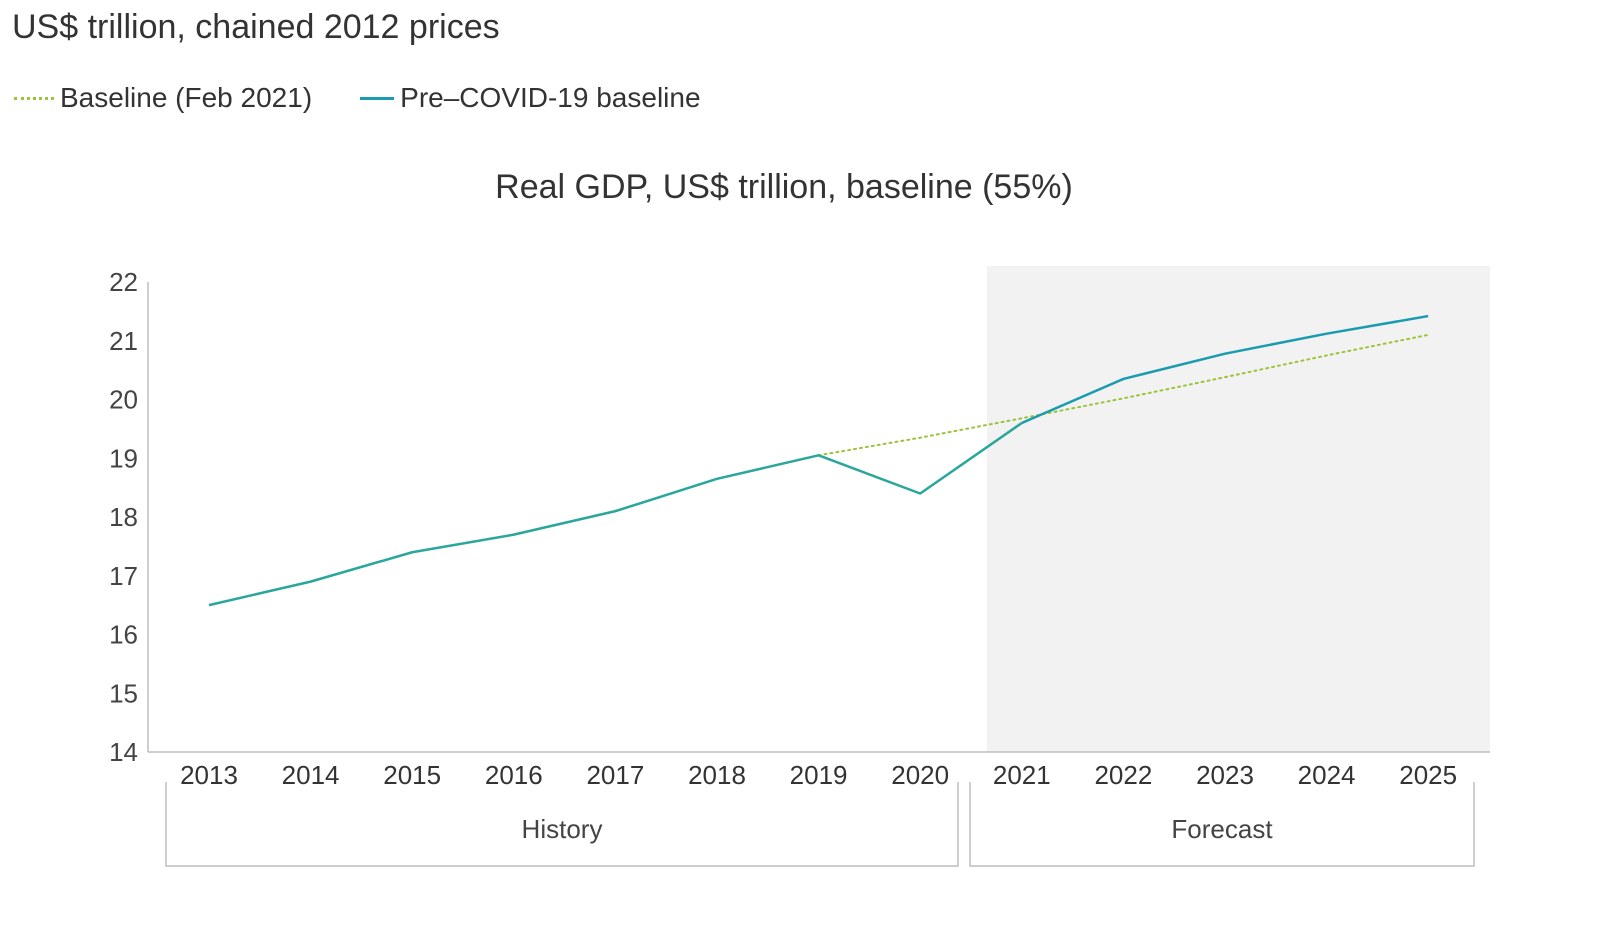 This screenshot has height=934, width=1600. What do you see at coordinates (717, 775) in the screenshot?
I see `x-tick-label: 2018` at bounding box center [717, 775].